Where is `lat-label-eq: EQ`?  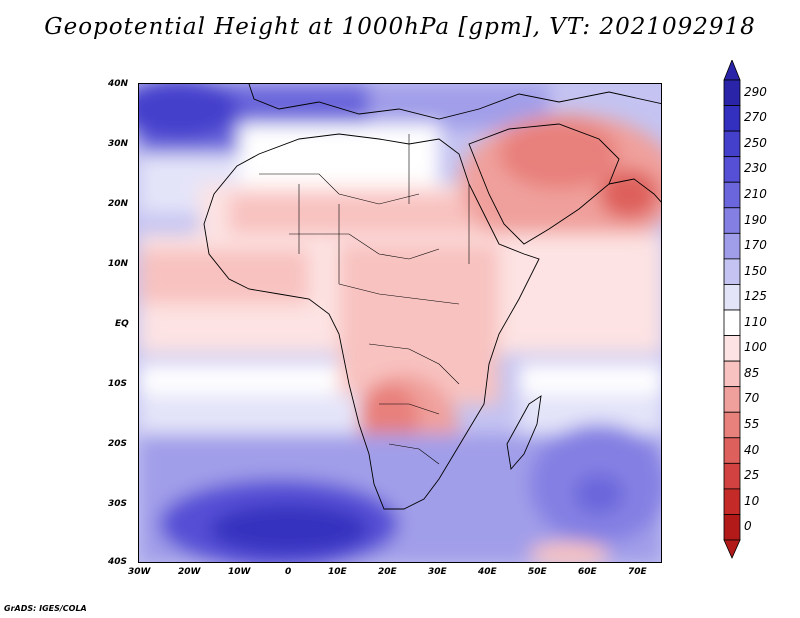
lat-label-eq: EQ is located at coordinates (122, 324).